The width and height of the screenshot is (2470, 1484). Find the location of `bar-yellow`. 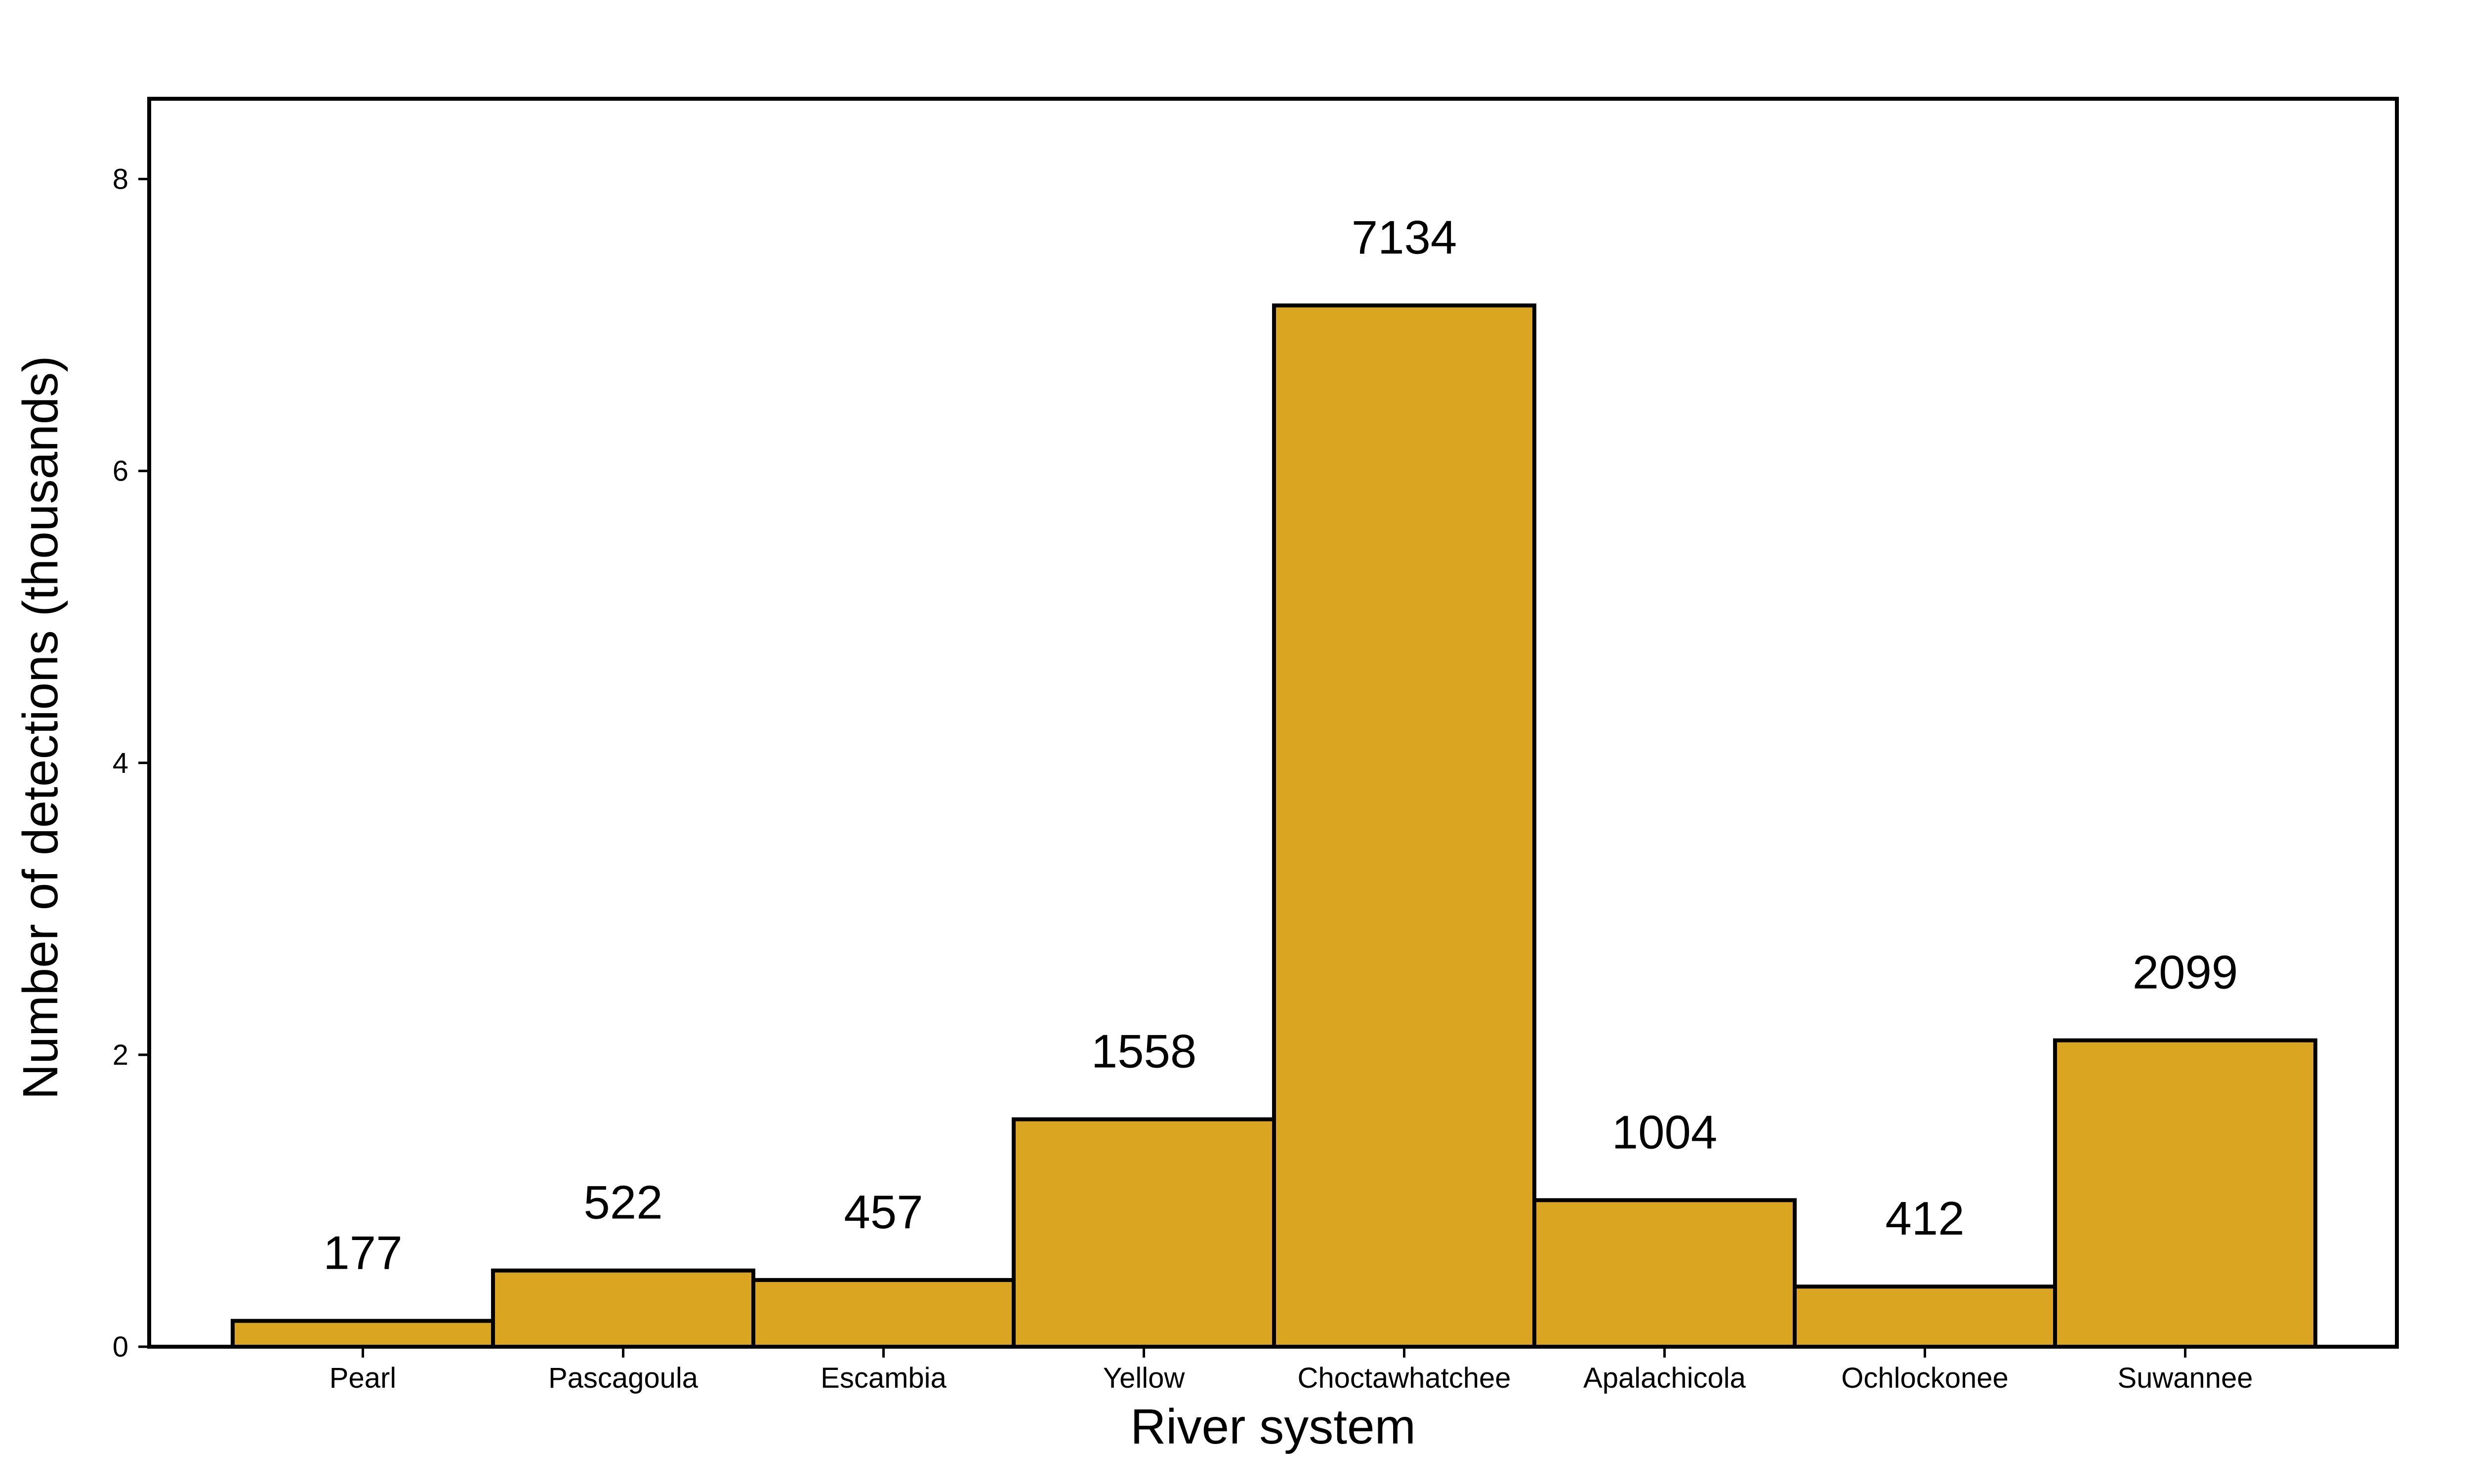

bar-yellow is located at coordinates (1144, 1233).